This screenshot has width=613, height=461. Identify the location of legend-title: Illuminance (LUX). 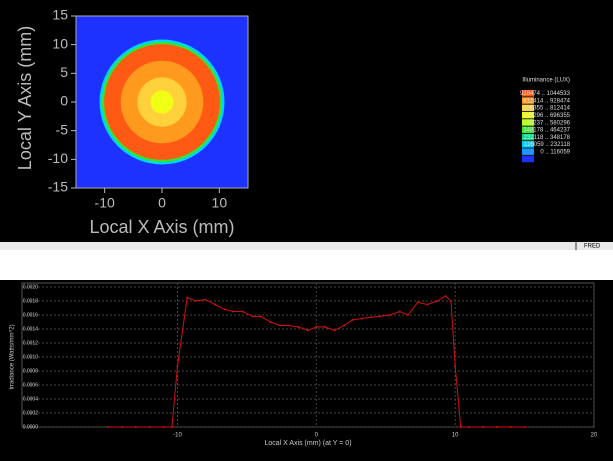
(546, 81).